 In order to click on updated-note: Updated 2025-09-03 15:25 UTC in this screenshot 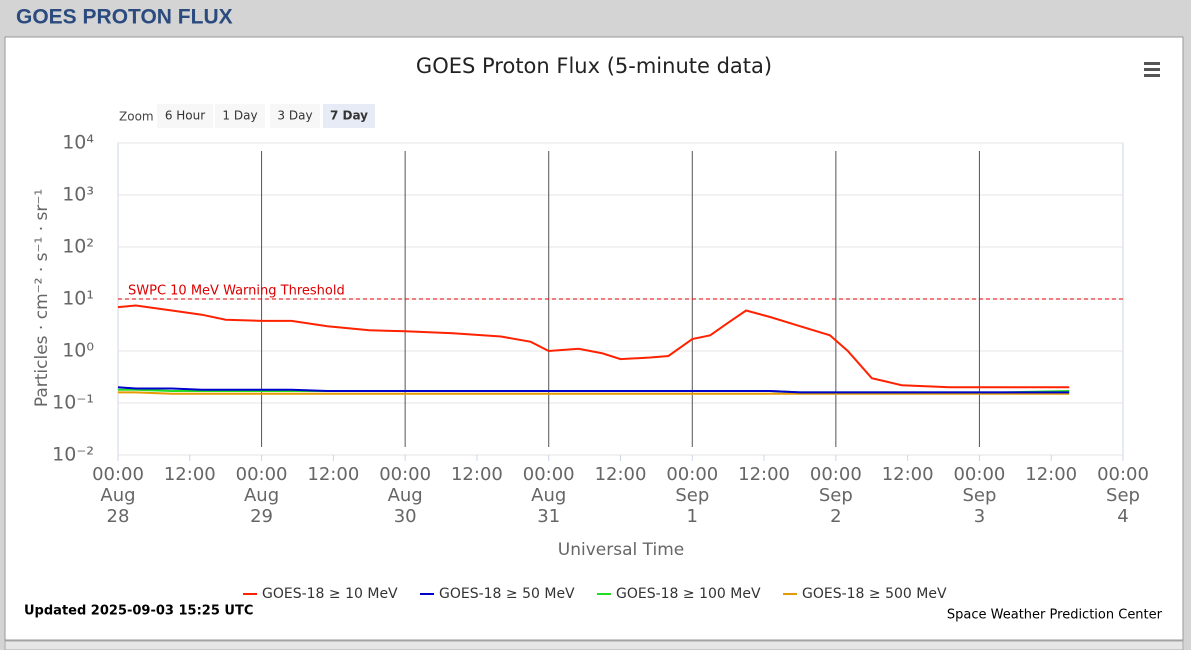, I will do `click(138, 611)`.